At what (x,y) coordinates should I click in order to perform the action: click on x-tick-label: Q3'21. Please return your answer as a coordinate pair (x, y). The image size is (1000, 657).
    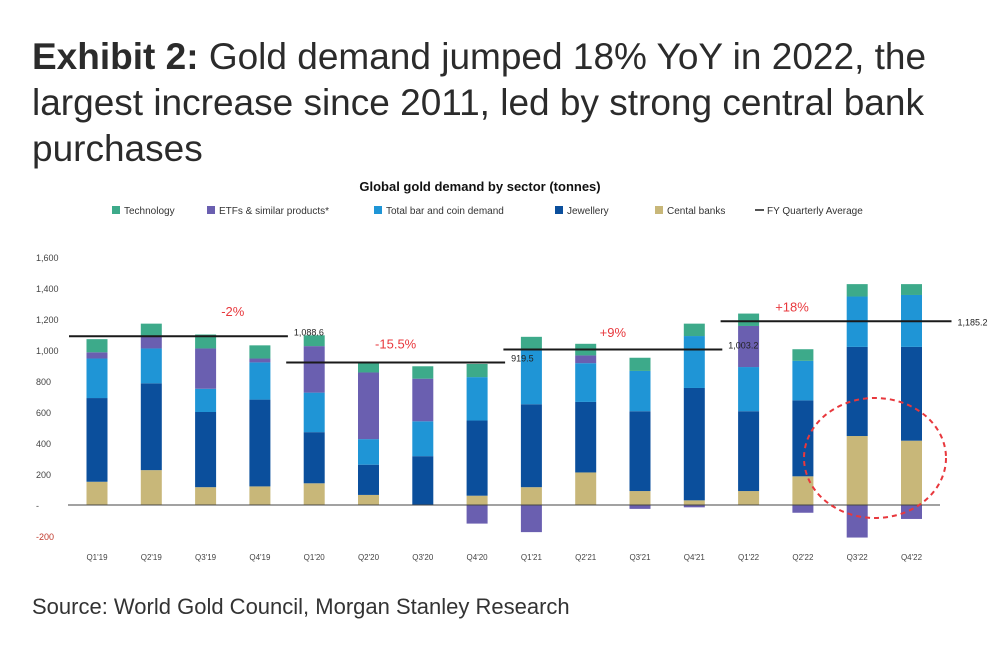
    Looking at the image, I should click on (640, 557).